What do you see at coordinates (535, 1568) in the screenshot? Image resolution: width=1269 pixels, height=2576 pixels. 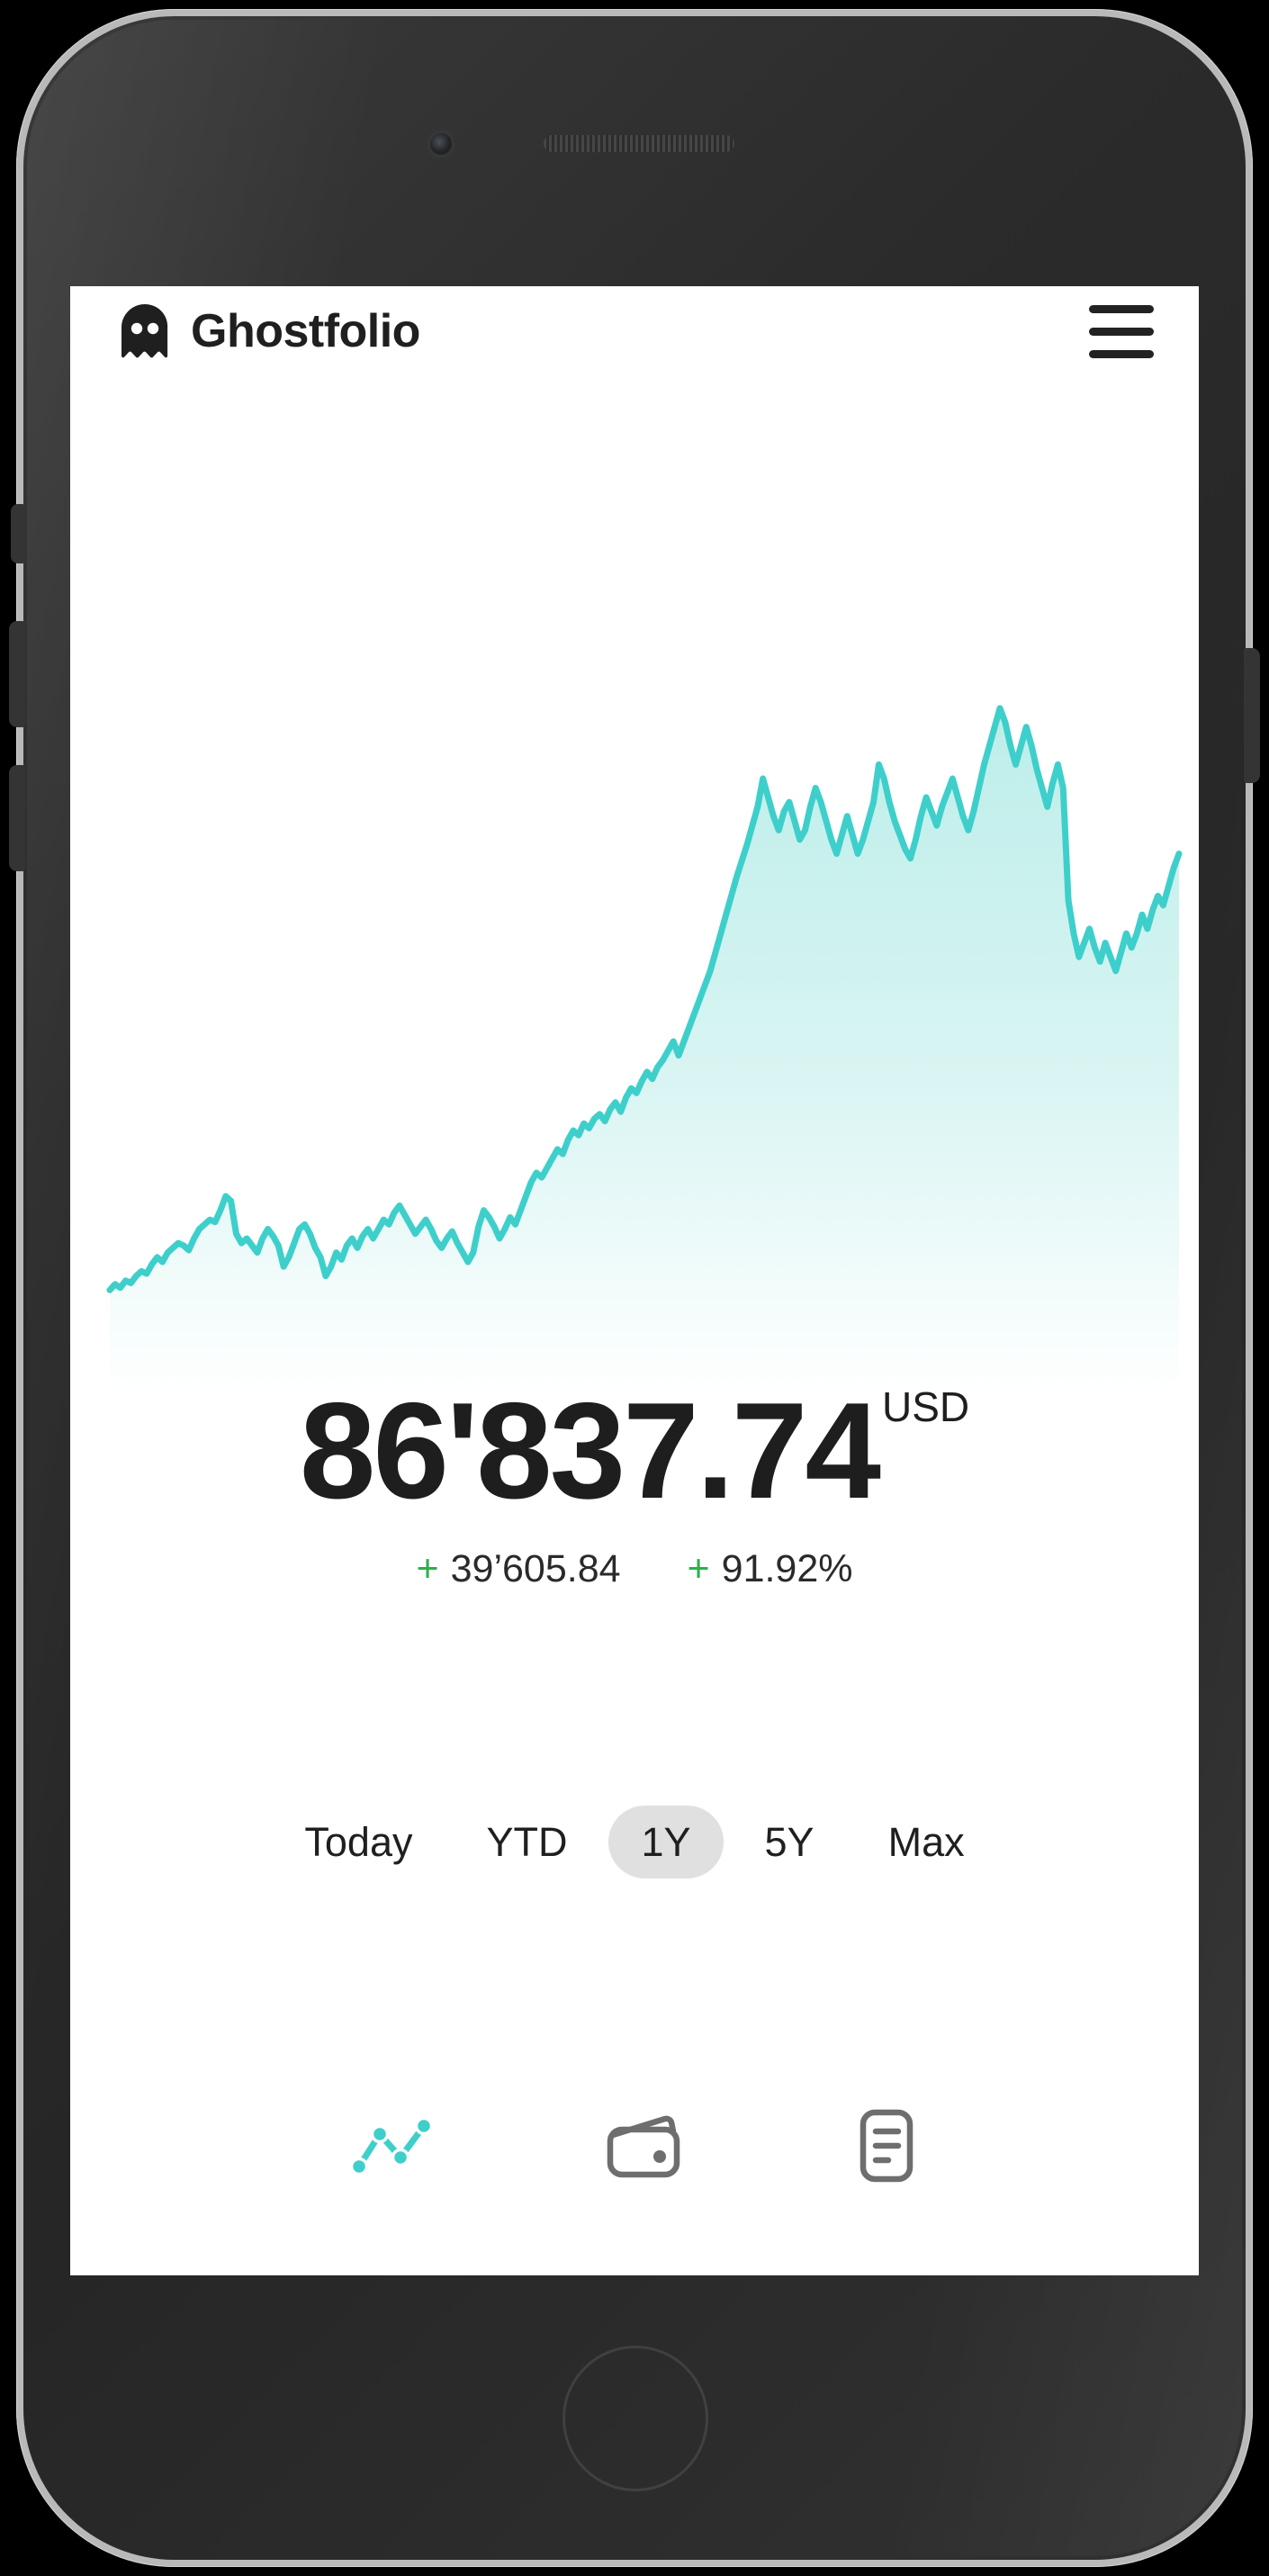 I see `performance-absolute-value: 39’605.84` at bounding box center [535, 1568].